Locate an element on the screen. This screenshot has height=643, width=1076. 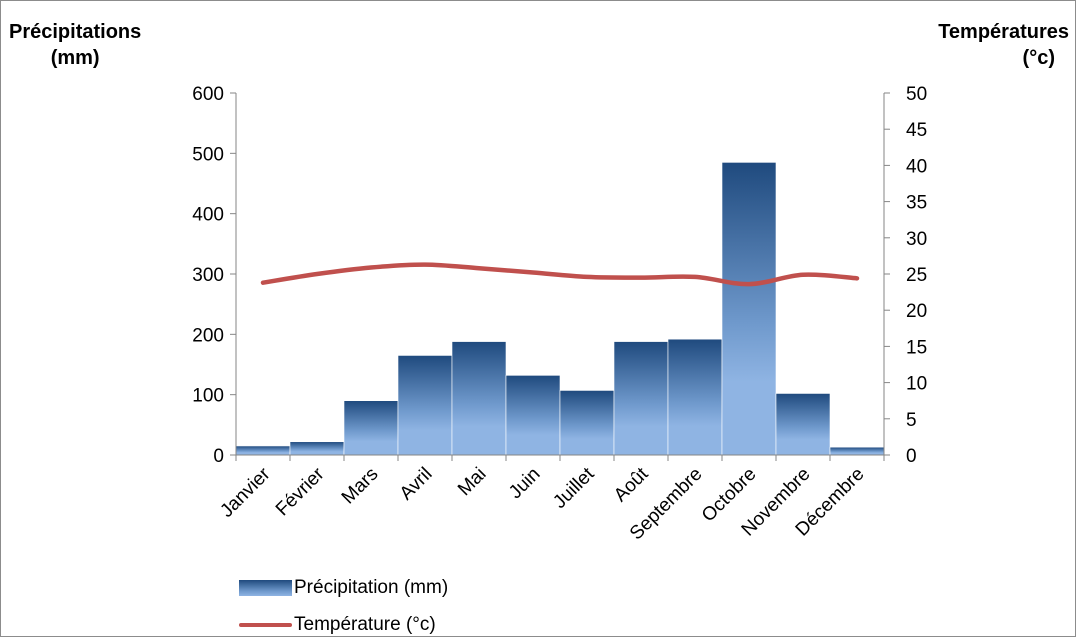
y-tick-right-label: 25 is located at coordinates (916, 275).